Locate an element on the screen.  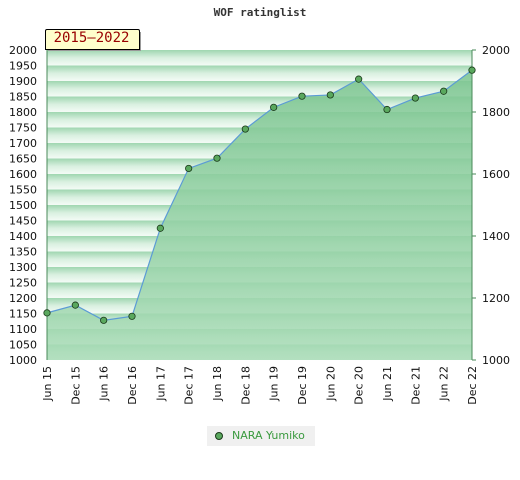
x-tick-label: Dec 16 is located at coordinates (132, 385).